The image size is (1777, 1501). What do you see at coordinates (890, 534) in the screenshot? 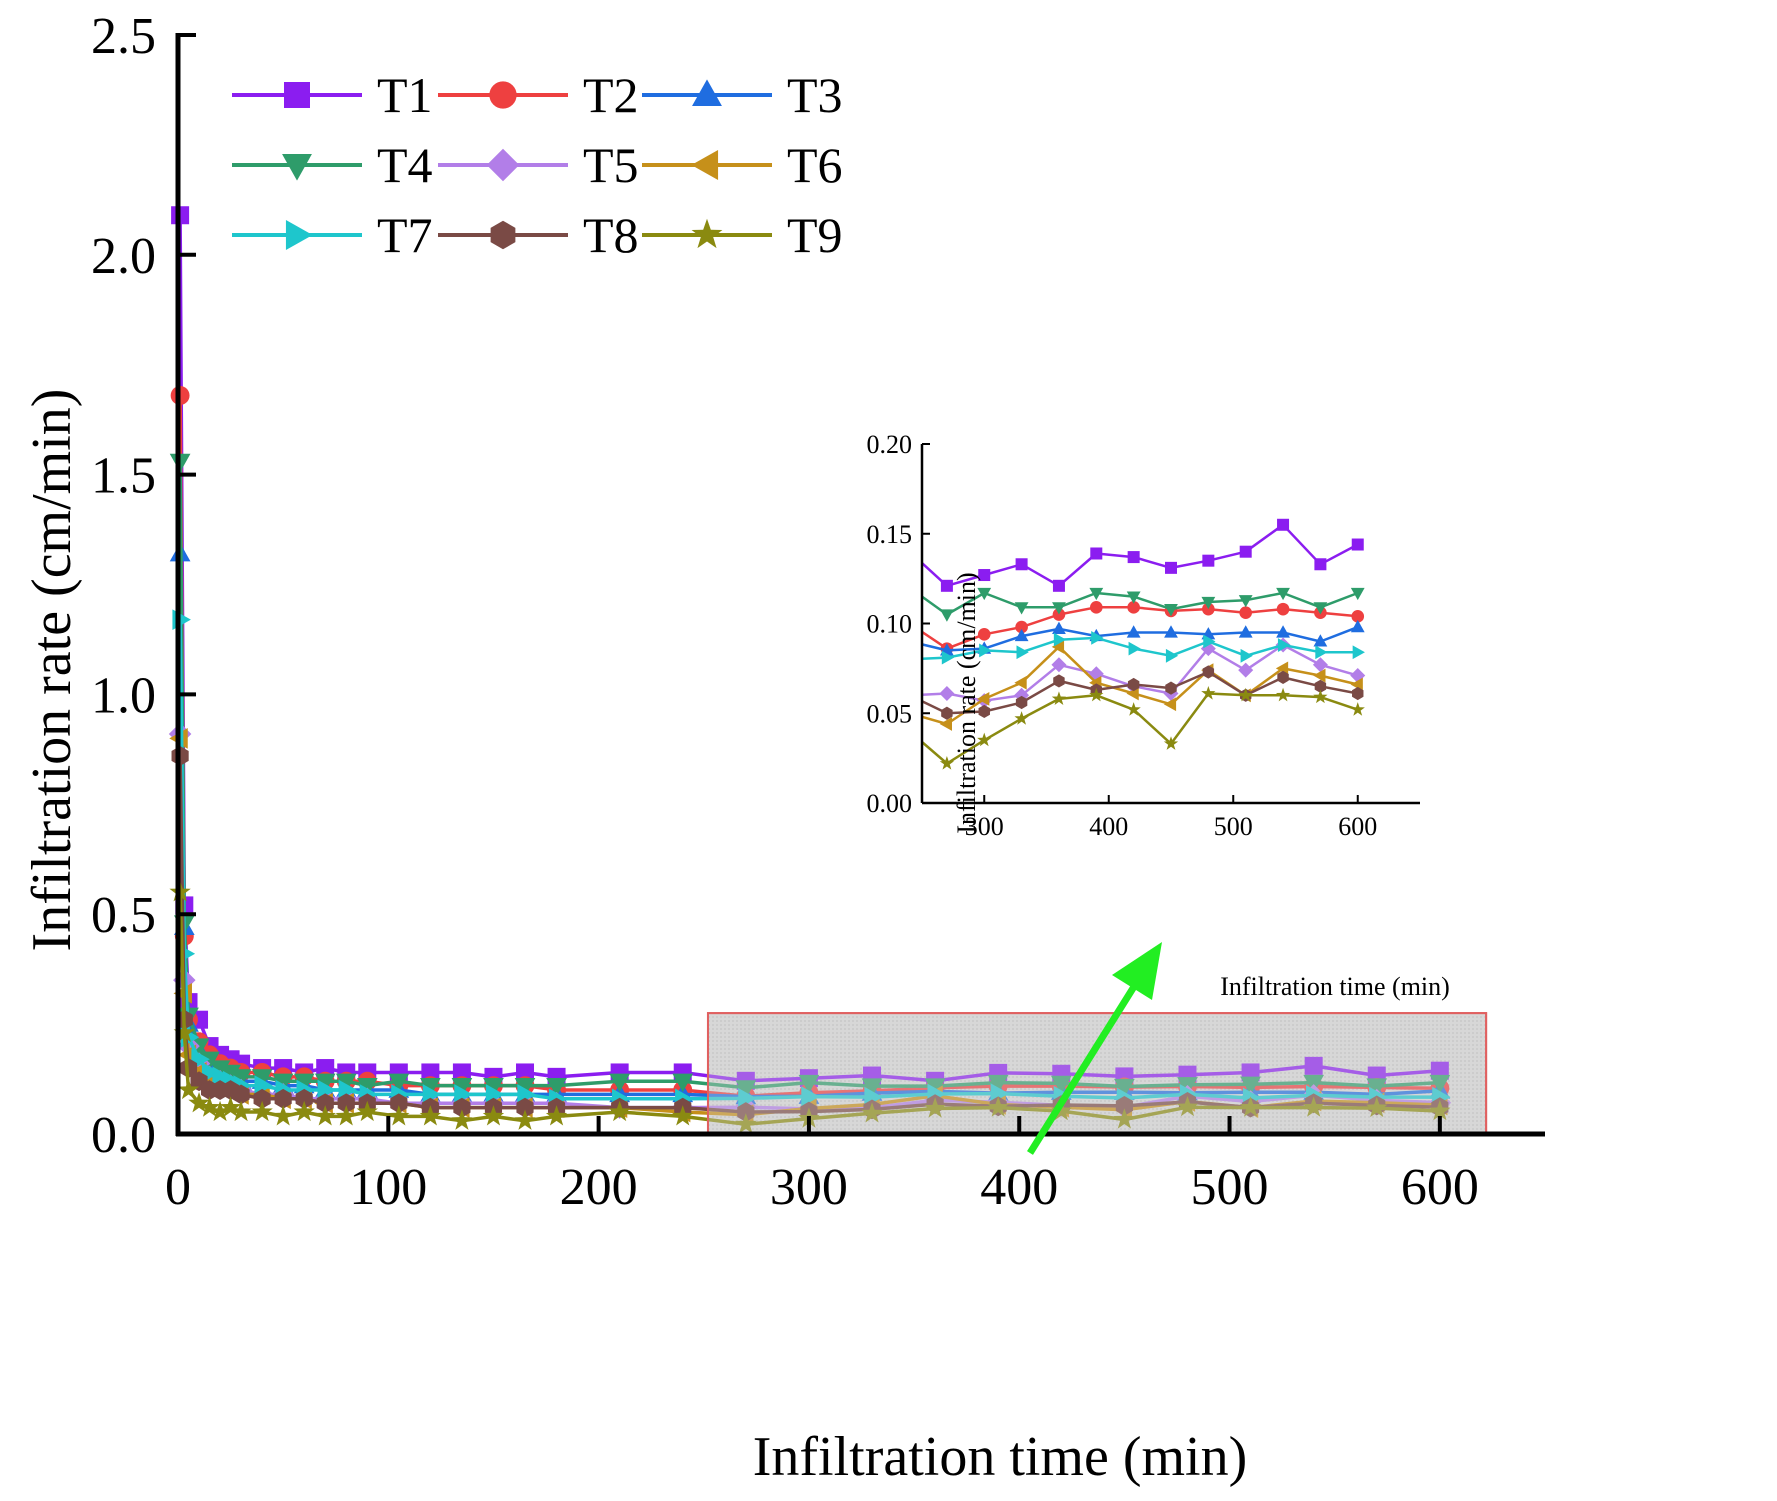
I see `inset-y-tick-label: 0.15` at bounding box center [890, 534].